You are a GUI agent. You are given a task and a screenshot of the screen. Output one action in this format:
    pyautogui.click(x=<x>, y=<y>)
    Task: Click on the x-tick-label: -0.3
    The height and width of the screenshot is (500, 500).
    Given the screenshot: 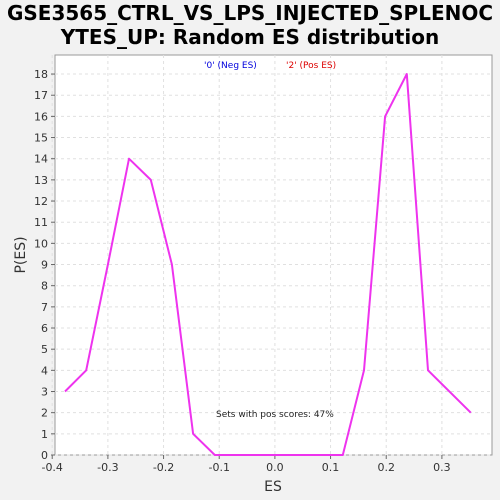 What is the action you would take?
    pyautogui.click(x=107, y=467)
    